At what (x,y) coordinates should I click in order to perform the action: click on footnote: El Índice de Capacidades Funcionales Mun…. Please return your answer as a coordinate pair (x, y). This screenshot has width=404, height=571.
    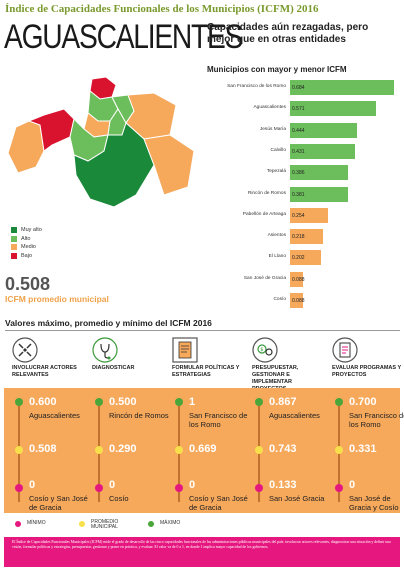
    Looking at the image, I should click on (202, 552).